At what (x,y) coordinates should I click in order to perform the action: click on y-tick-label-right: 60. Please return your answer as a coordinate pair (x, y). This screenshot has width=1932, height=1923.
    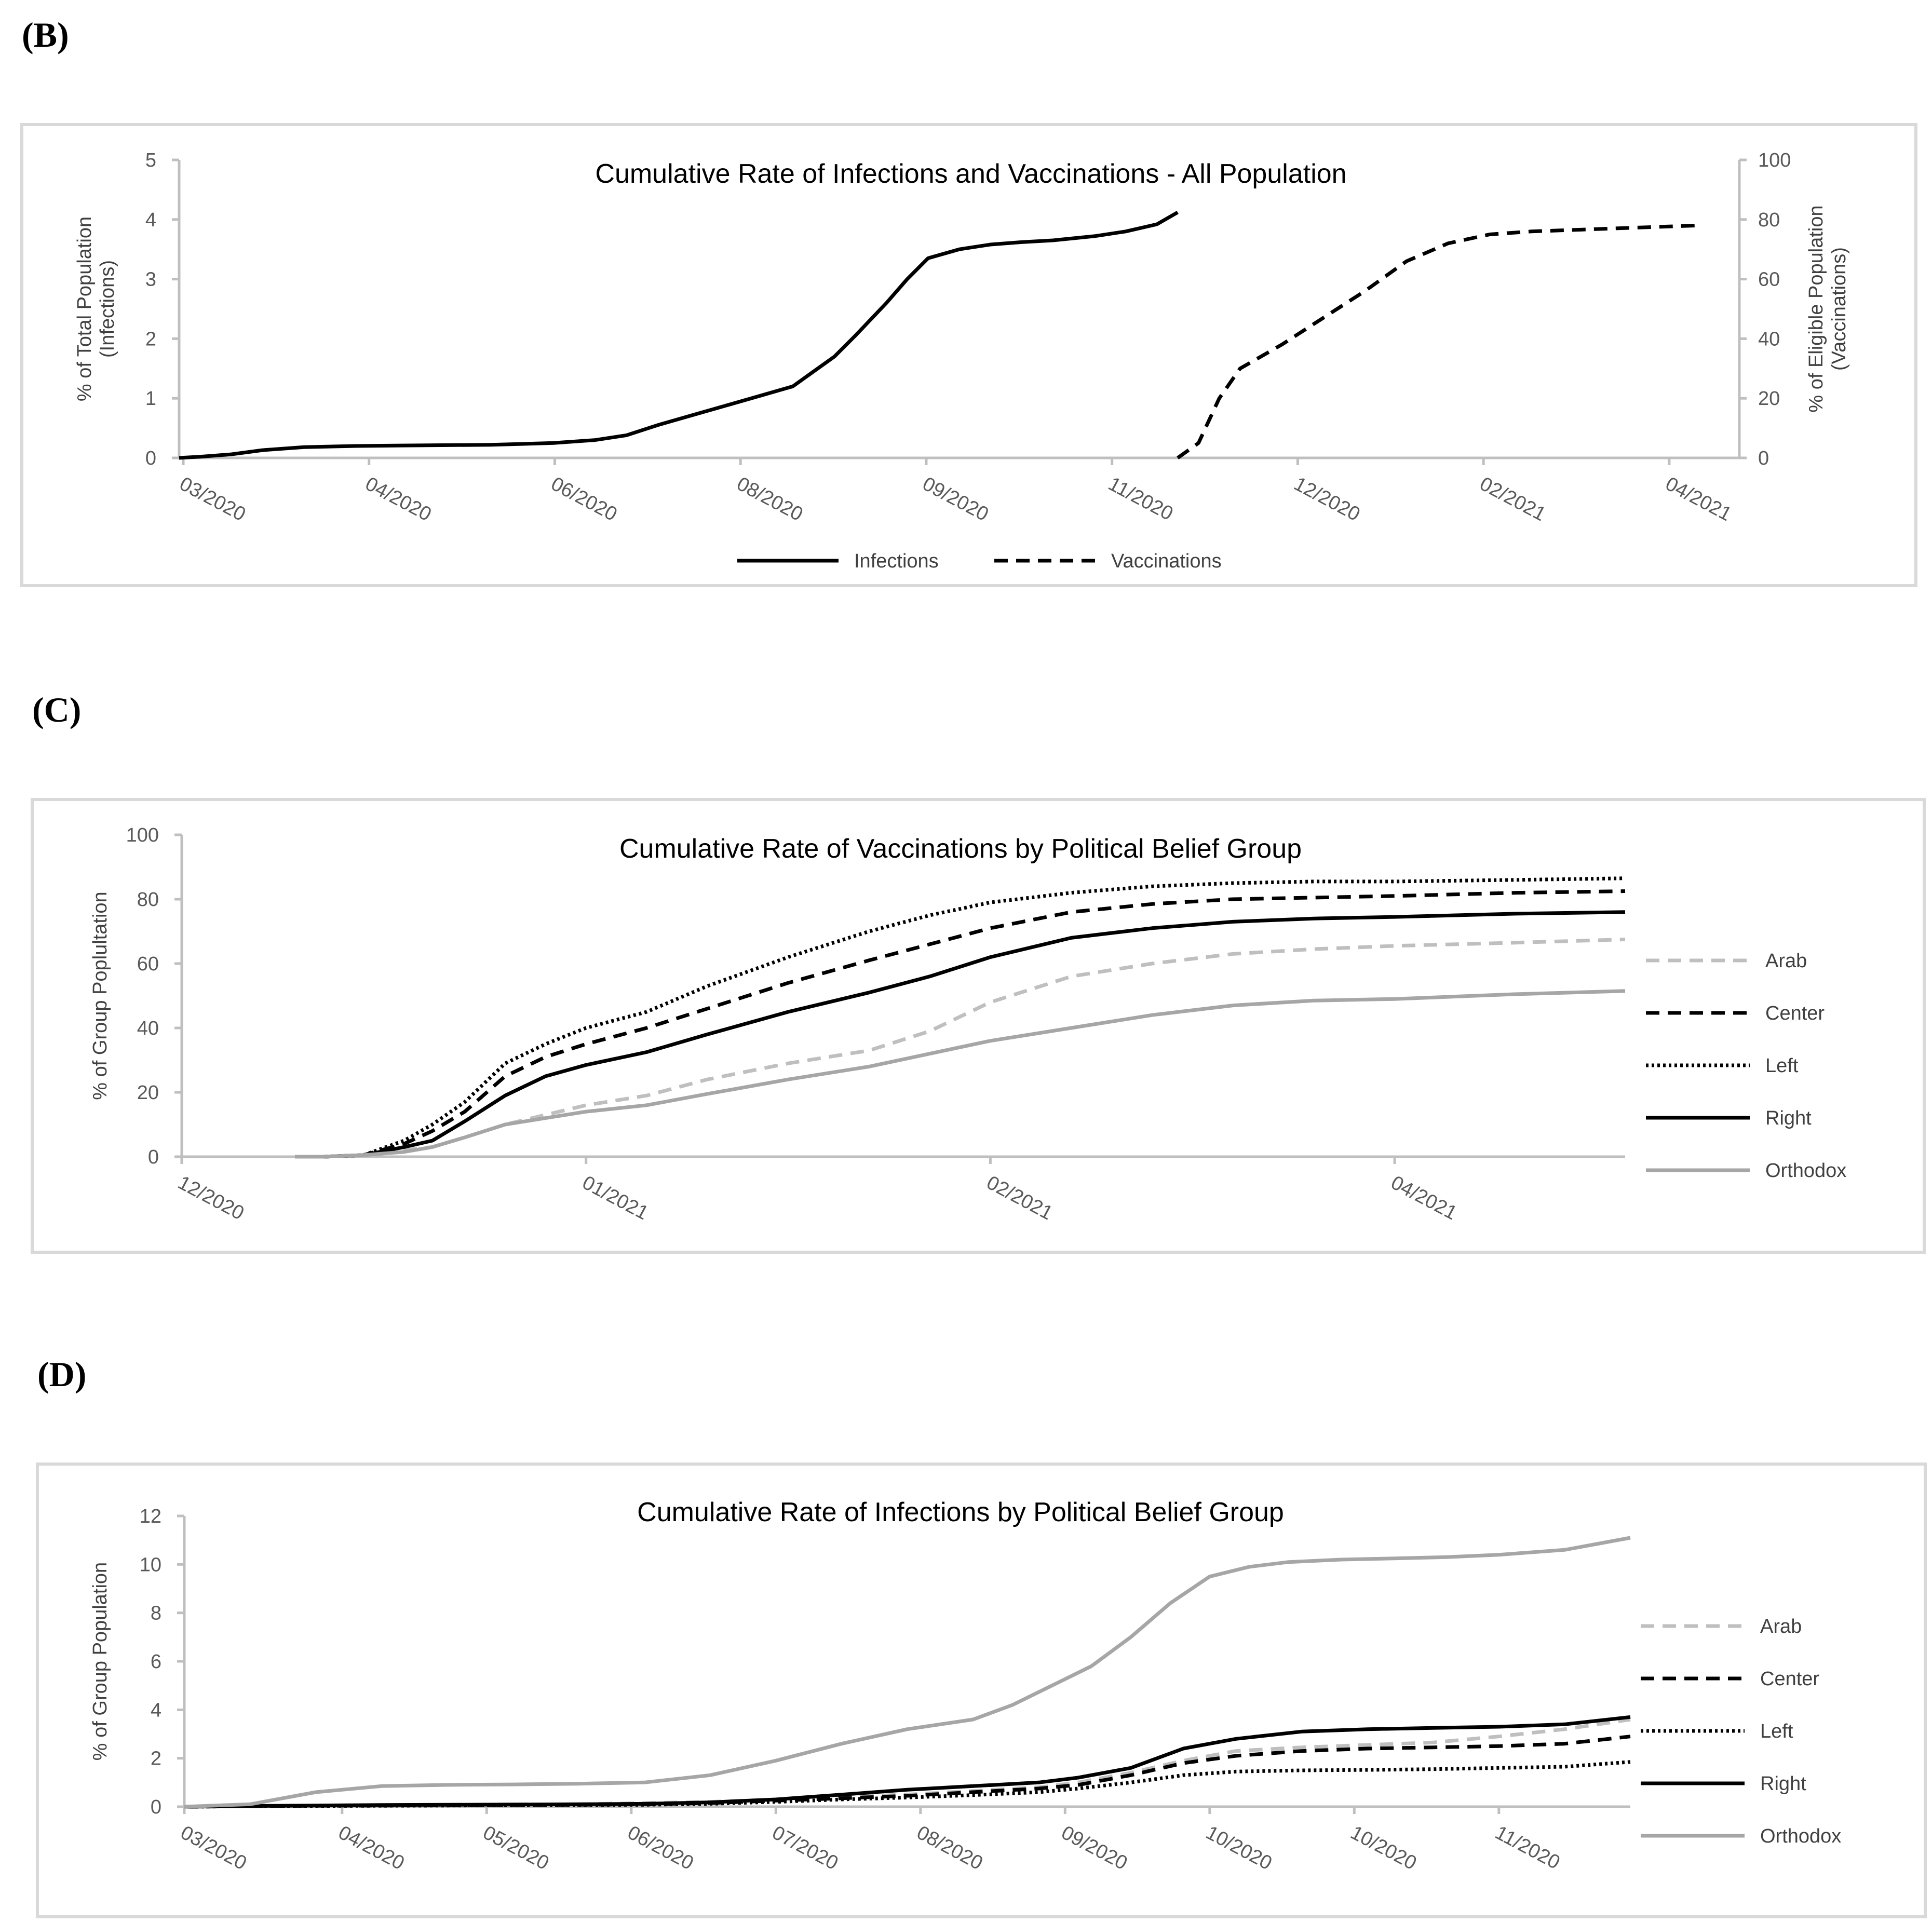
    Looking at the image, I should click on (1769, 280).